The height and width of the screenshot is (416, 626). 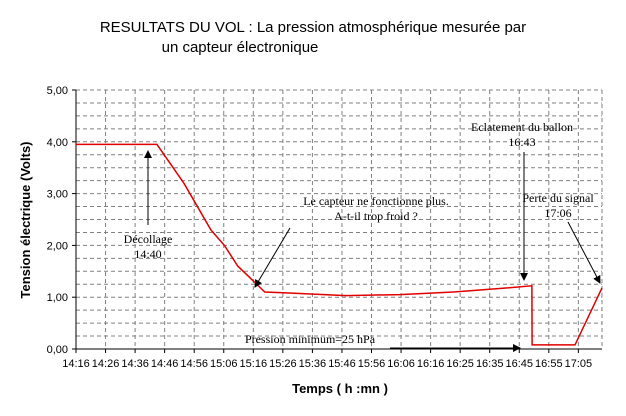 I want to click on x-tick-label: 17:05, so click(x=579, y=364).